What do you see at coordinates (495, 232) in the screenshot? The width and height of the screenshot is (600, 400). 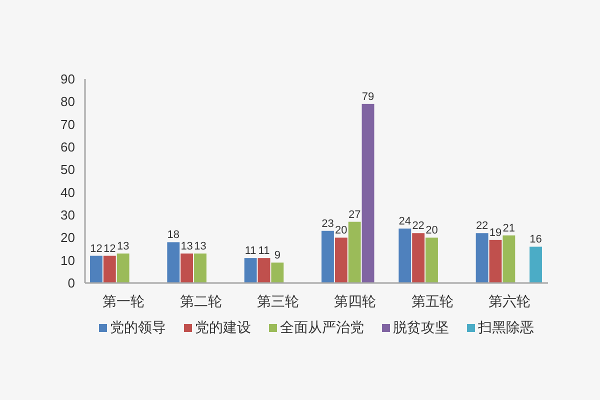 I see `data-label: 19` at bounding box center [495, 232].